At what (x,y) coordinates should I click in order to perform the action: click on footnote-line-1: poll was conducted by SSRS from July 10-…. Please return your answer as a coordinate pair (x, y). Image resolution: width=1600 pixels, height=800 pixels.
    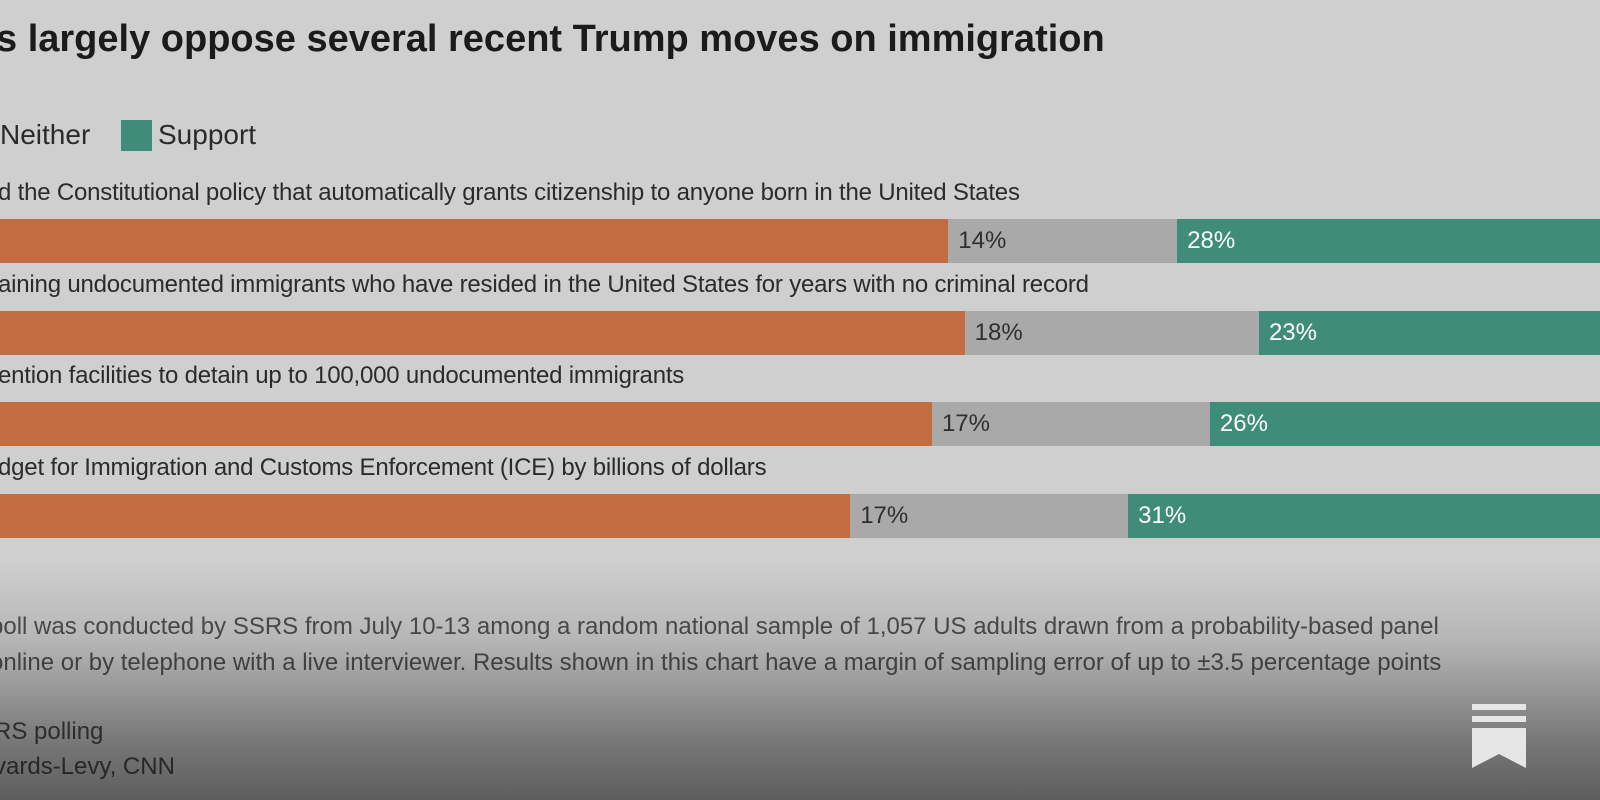
    Looking at the image, I should click on (719, 626).